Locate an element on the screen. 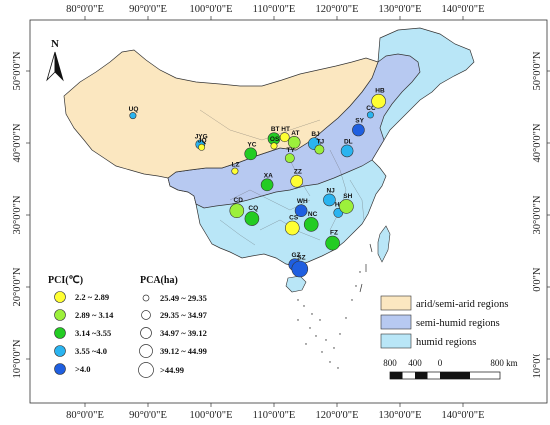 This screenshot has height=425, width=550. city-label-wh: WH is located at coordinates (302, 201).